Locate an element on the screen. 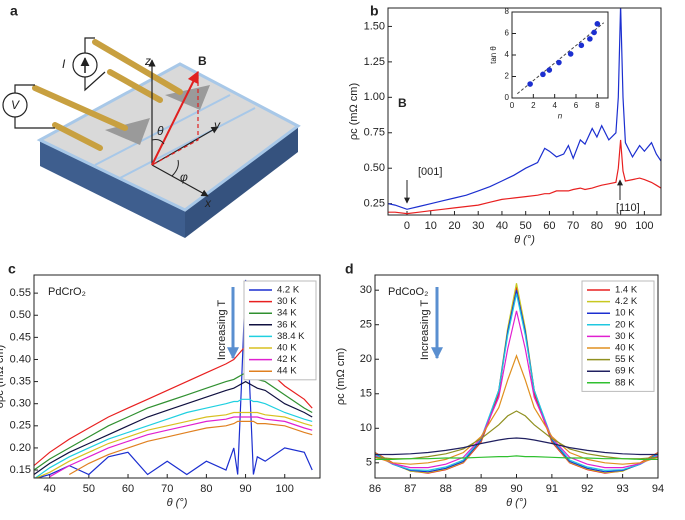 The image size is (685, 520). y-tick-label: 20 is located at coordinates (366, 359).